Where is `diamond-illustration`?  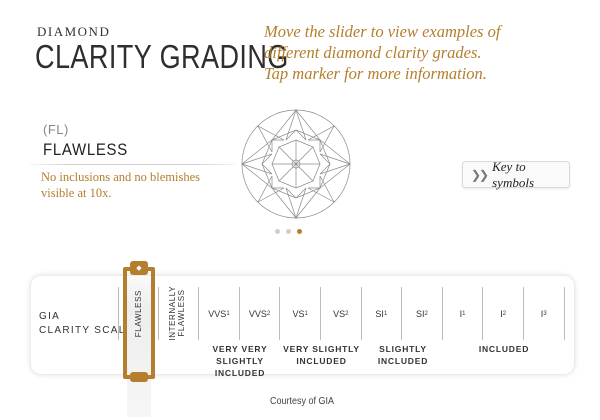
diamond-illustration is located at coordinates (296, 164).